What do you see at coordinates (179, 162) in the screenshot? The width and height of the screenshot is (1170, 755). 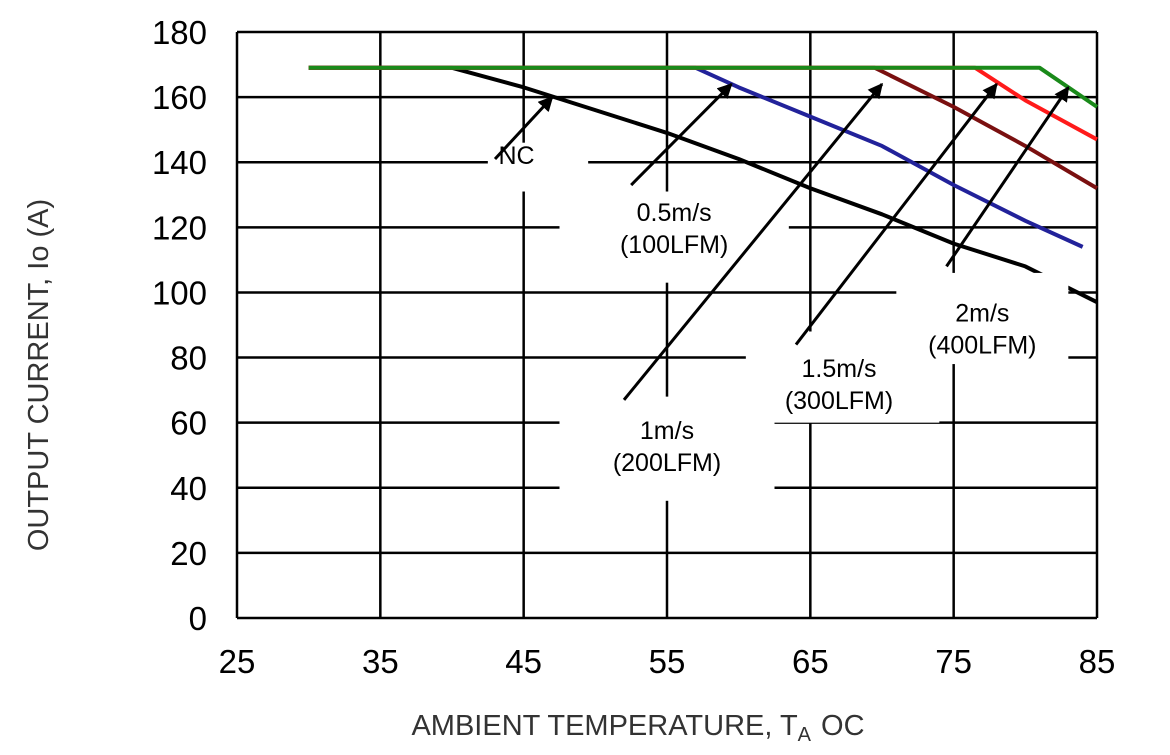 I see `y-tick-label: 140` at bounding box center [179, 162].